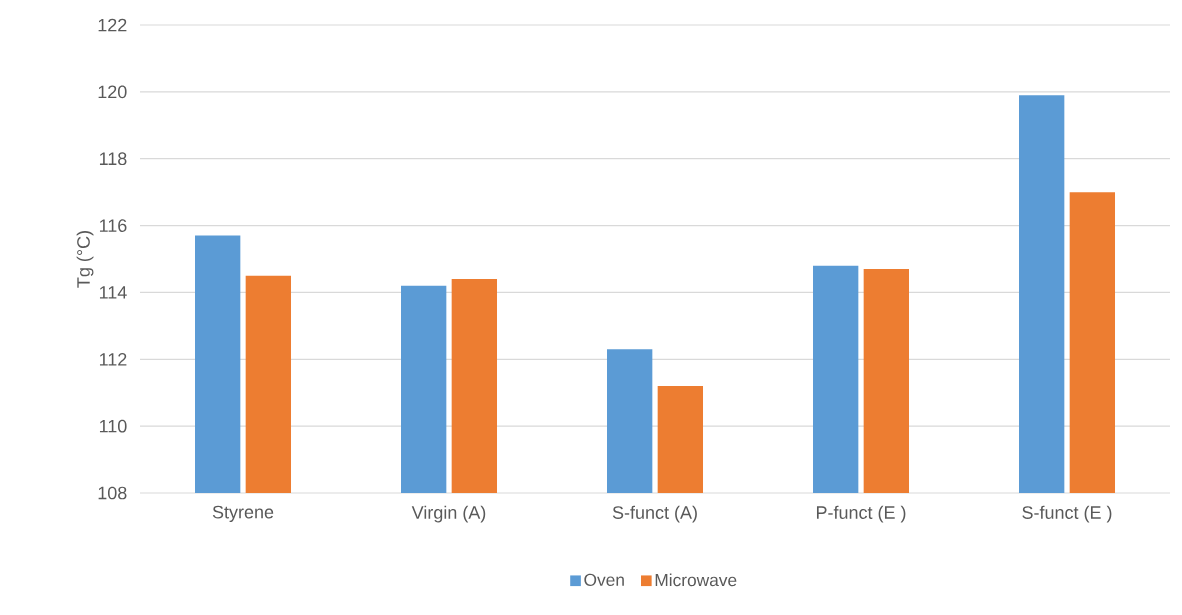 The image size is (1182, 615). I want to click on legend-label: Microwave, so click(696, 580).